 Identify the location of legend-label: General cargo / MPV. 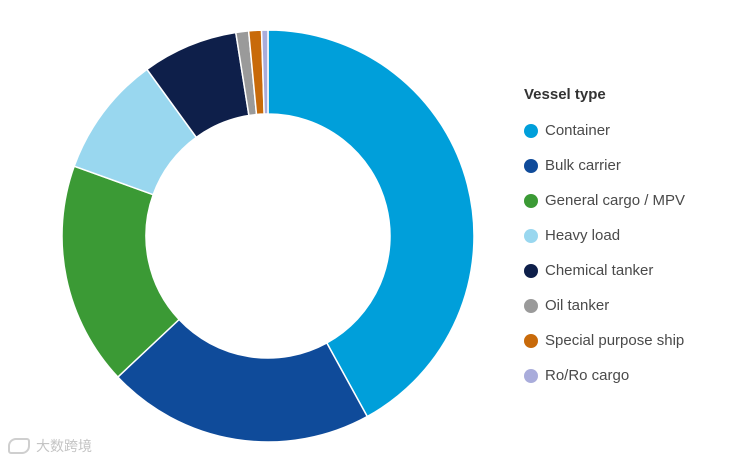
(615, 200).